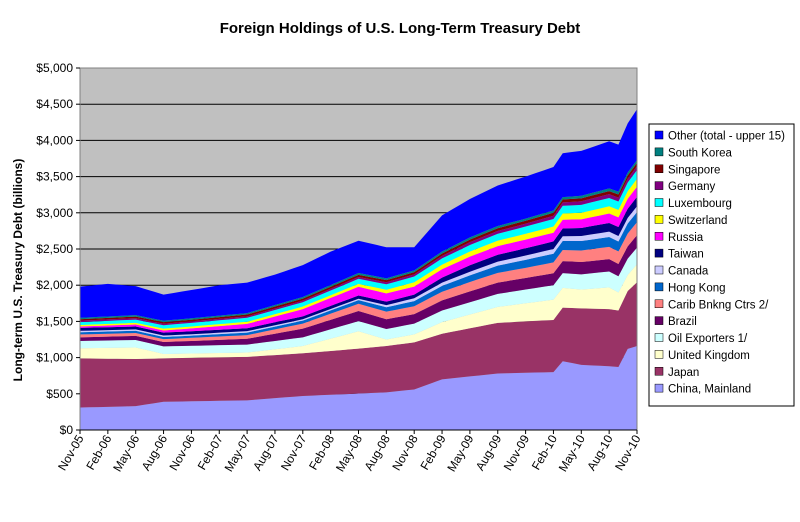 Image resolution: width=800 pixels, height=522 pixels. Describe the element at coordinates (183, 452) in the screenshot. I see `x-tick-label: Nov-06` at that location.